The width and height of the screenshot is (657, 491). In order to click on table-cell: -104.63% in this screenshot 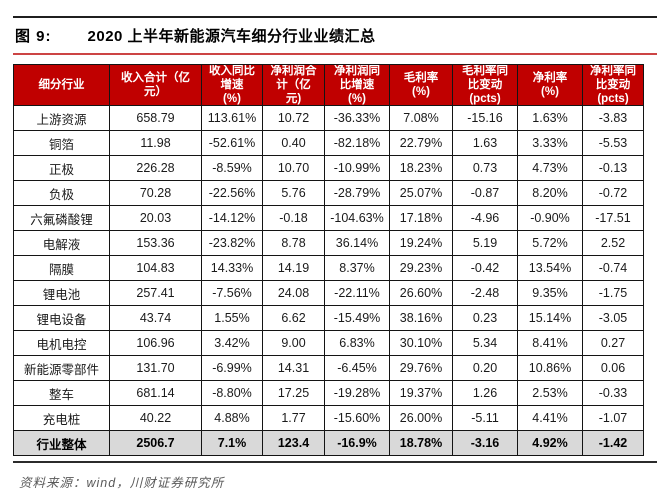, I will do `click(357, 218)`.